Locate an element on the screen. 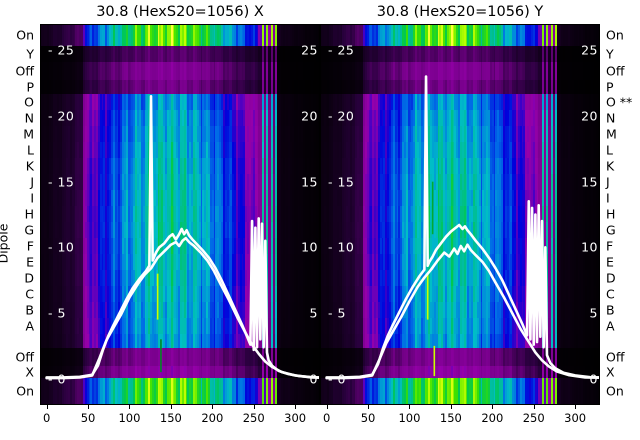  y-tick-label: - 10 is located at coordinates (61, 247).